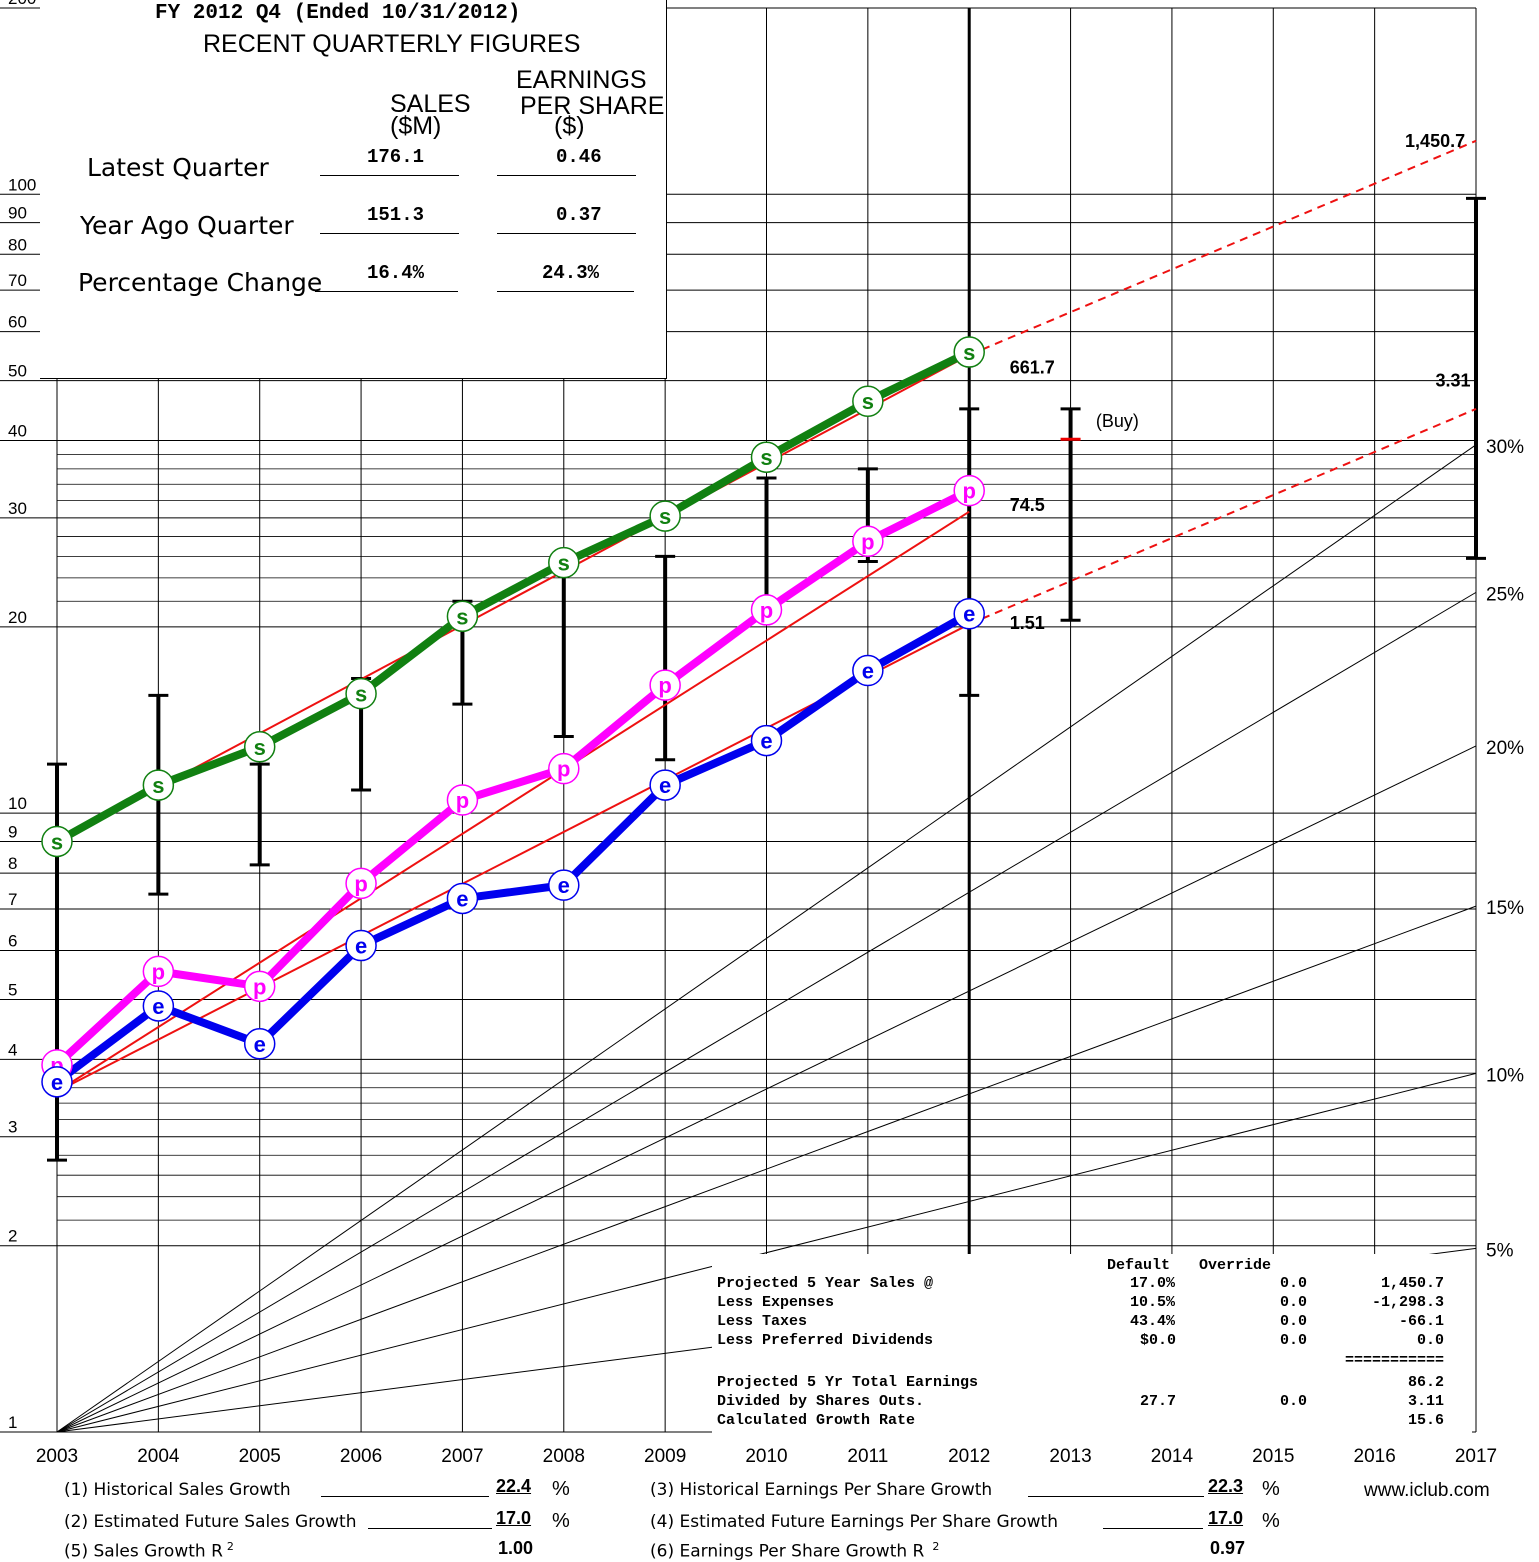 The height and width of the screenshot is (1562, 1539). I want to click on x-tick-label: 2010, so click(766, 1456).